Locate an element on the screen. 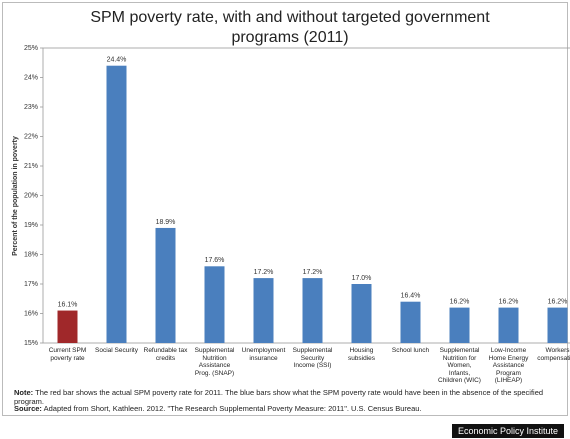 Image resolution: width=570 pixels, height=439 pixels. y-tick-label: 16% is located at coordinates (31, 313).